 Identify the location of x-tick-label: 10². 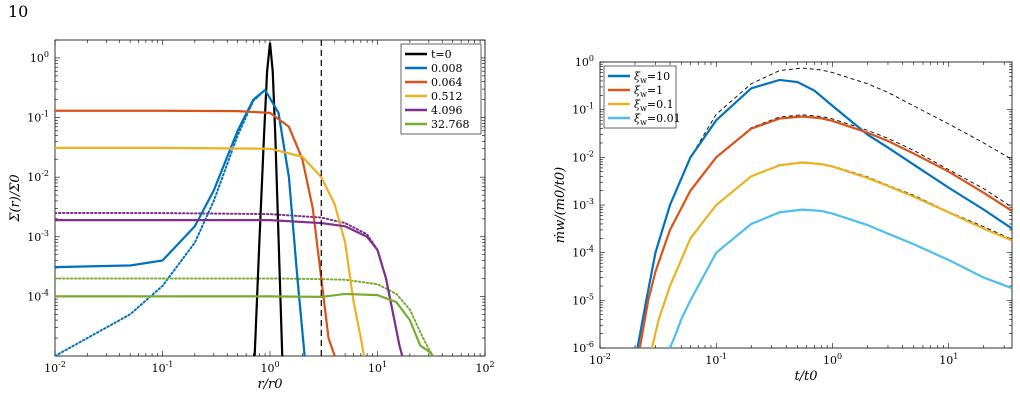
(484, 367).